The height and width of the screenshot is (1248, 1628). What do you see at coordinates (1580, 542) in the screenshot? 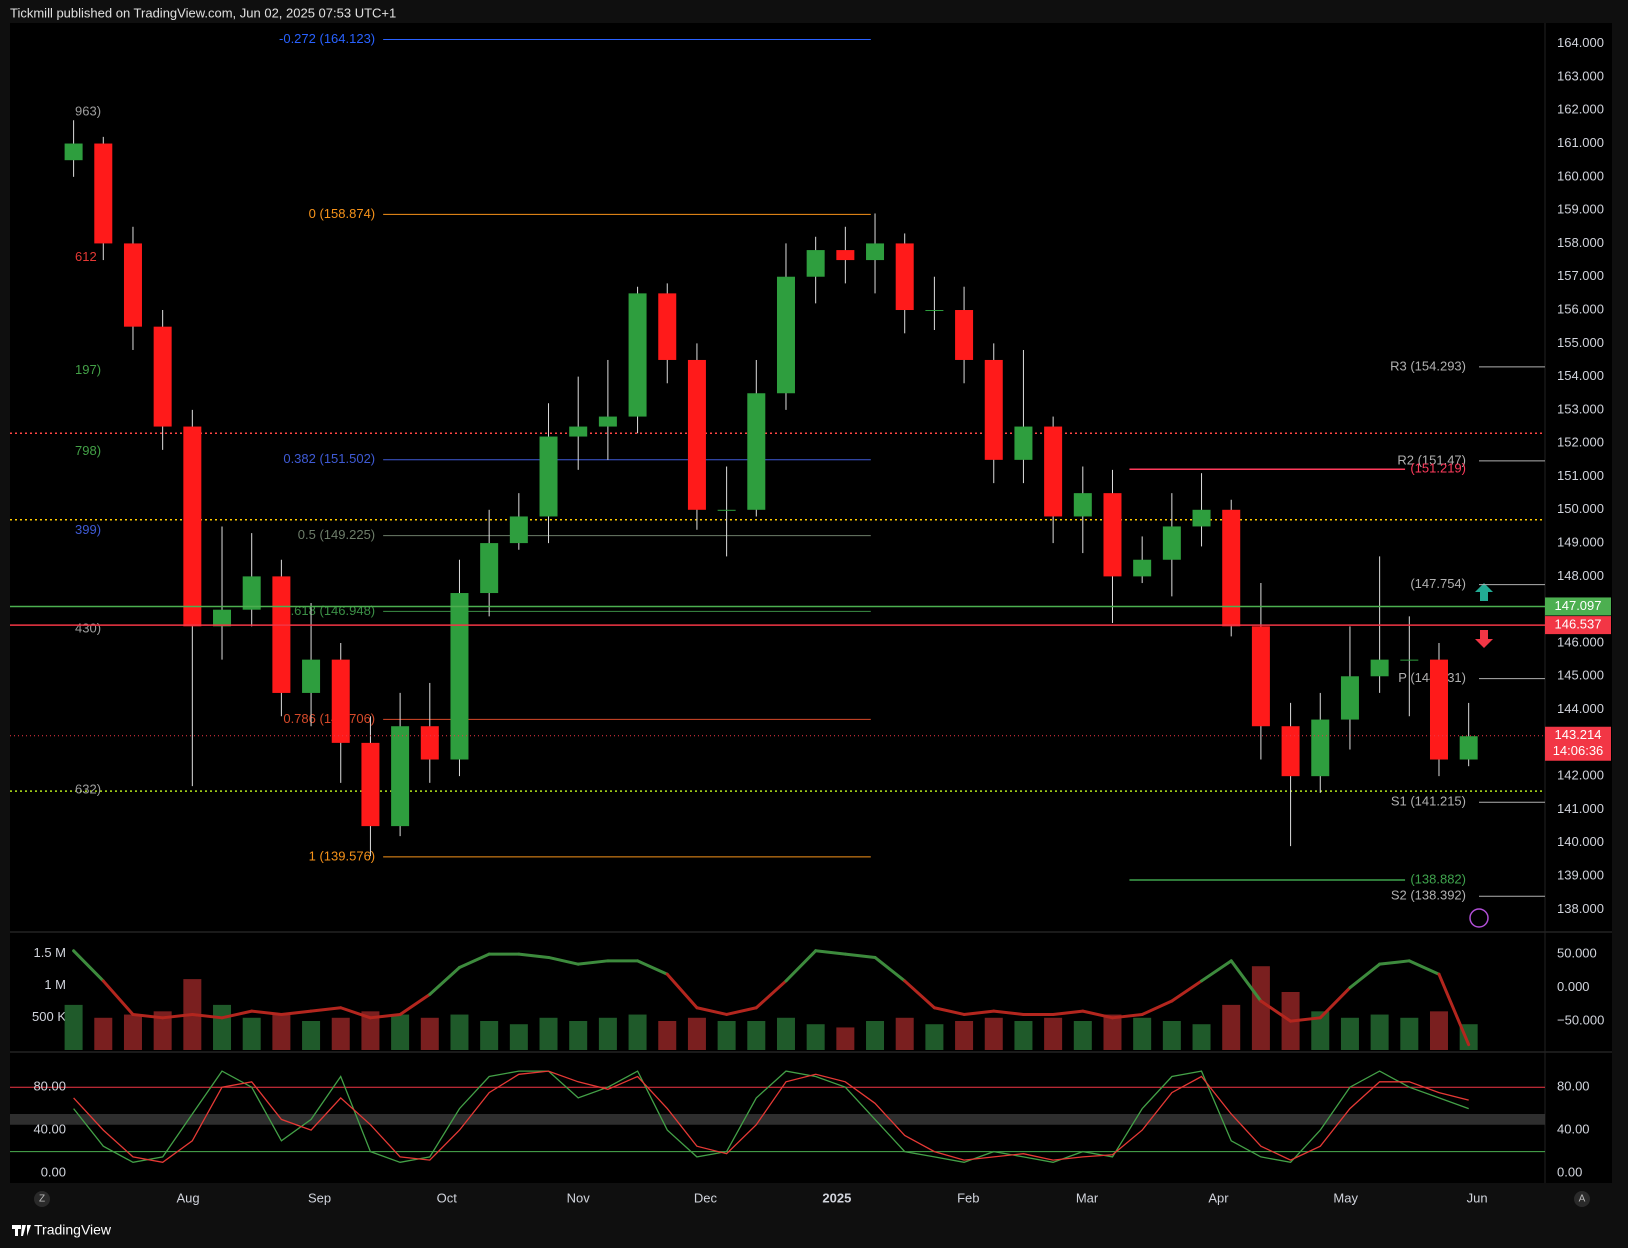
I see `y-tick-label: 149.000` at bounding box center [1580, 542].